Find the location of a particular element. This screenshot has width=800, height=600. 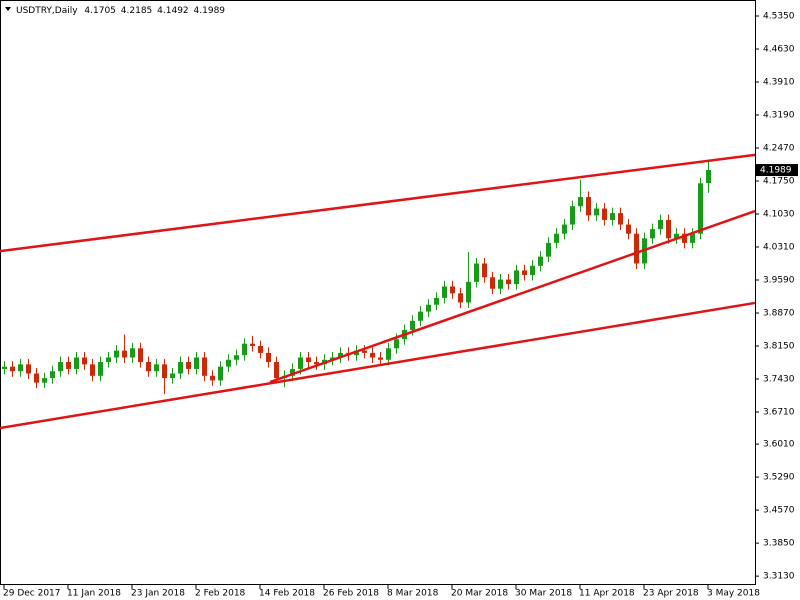

x-tick-label: 14 Feb 2018 is located at coordinates (287, 594).